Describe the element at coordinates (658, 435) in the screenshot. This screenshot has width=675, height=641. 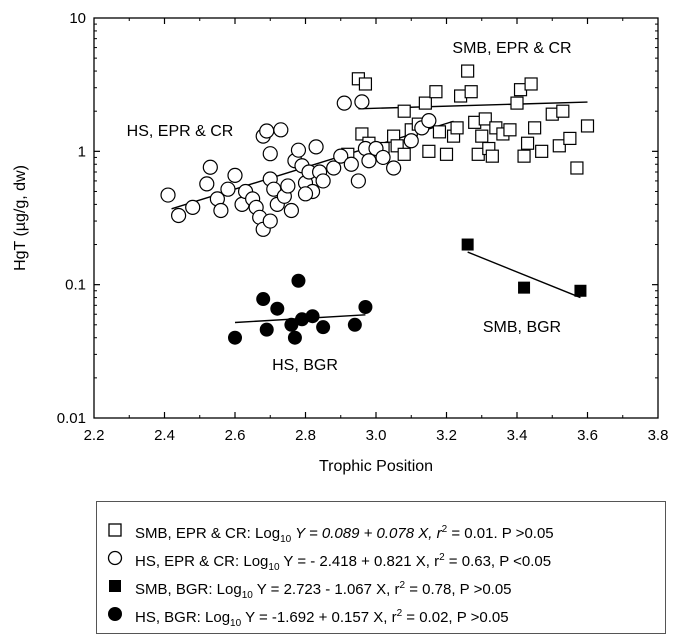
I see `x-tick-label: 3.8` at that location.